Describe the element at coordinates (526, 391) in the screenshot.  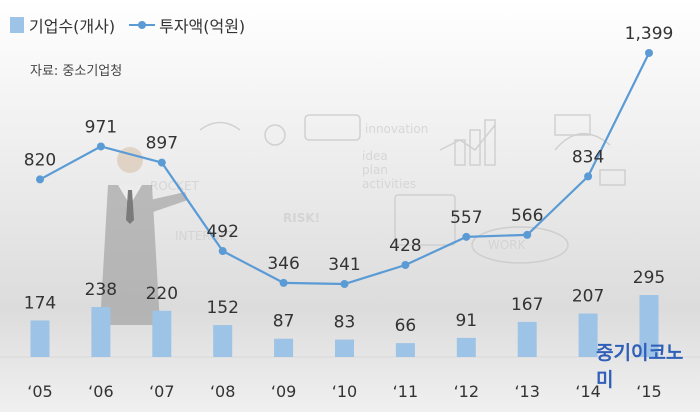
I see `x-tick-label-8: ‘13` at that location.